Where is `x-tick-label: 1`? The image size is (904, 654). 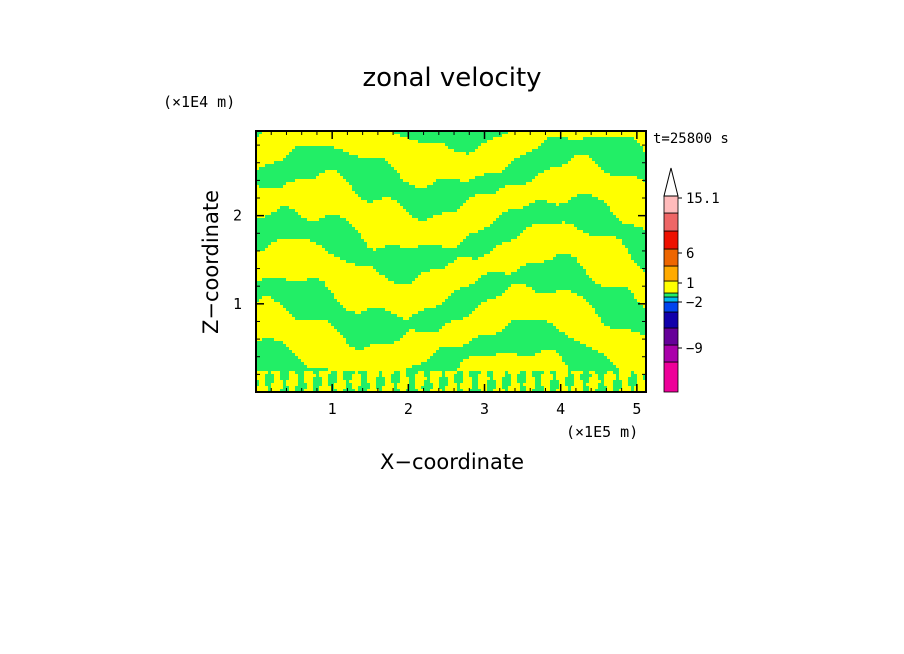
x-tick-label: 1 is located at coordinates (332, 409).